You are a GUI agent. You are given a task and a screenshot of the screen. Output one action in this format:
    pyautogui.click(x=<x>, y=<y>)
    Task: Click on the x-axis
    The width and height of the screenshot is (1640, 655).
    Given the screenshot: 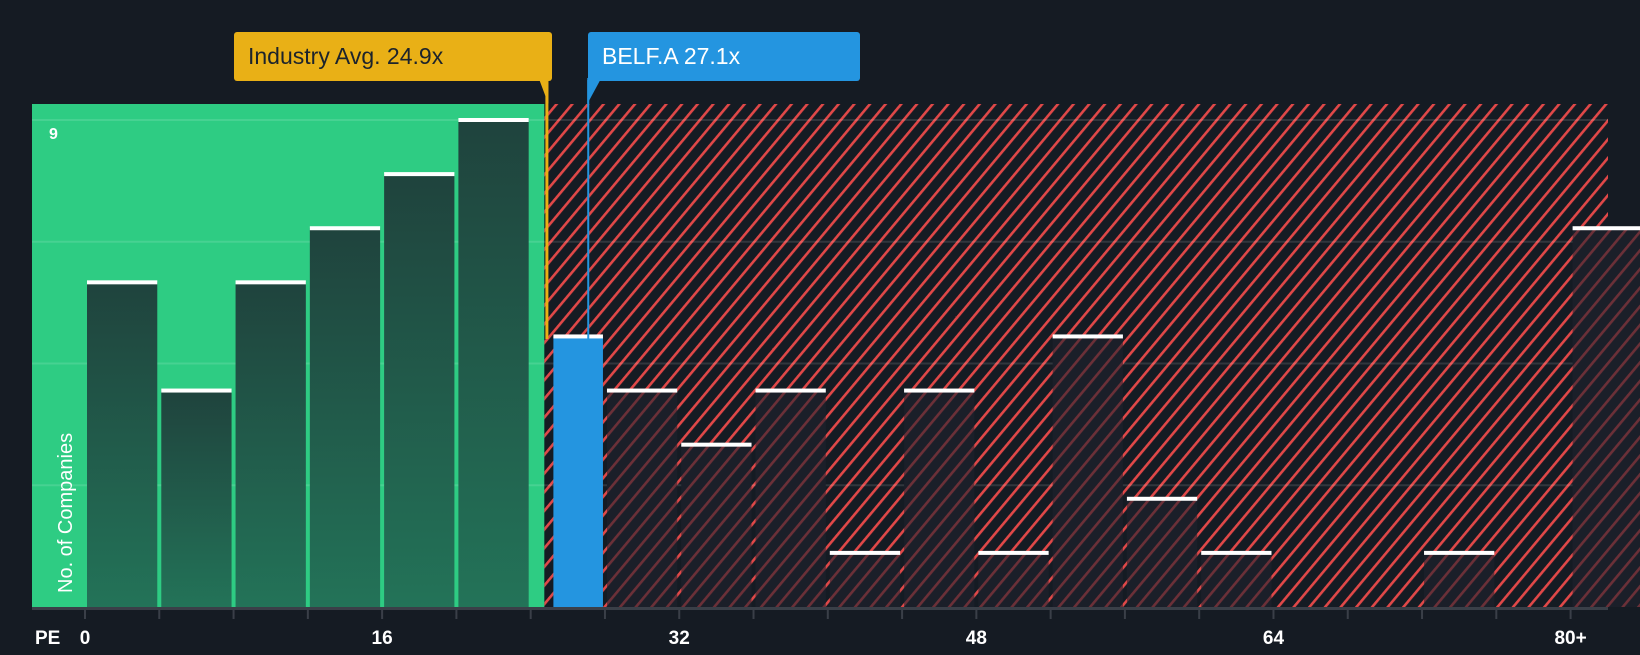 What is the action you would take?
    pyautogui.click(x=820, y=613)
    